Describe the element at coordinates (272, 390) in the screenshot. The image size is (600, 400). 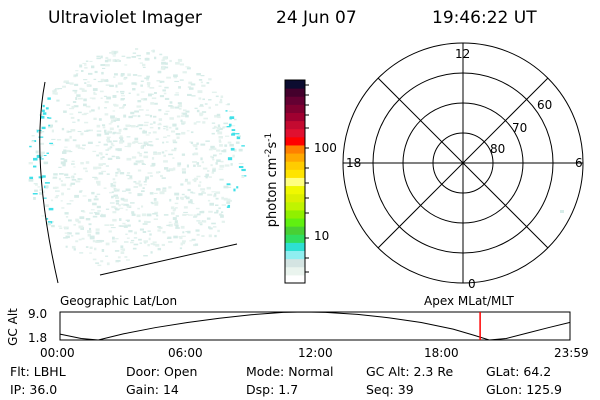
I see `info-dsp: Dsp: 1.7` at that location.